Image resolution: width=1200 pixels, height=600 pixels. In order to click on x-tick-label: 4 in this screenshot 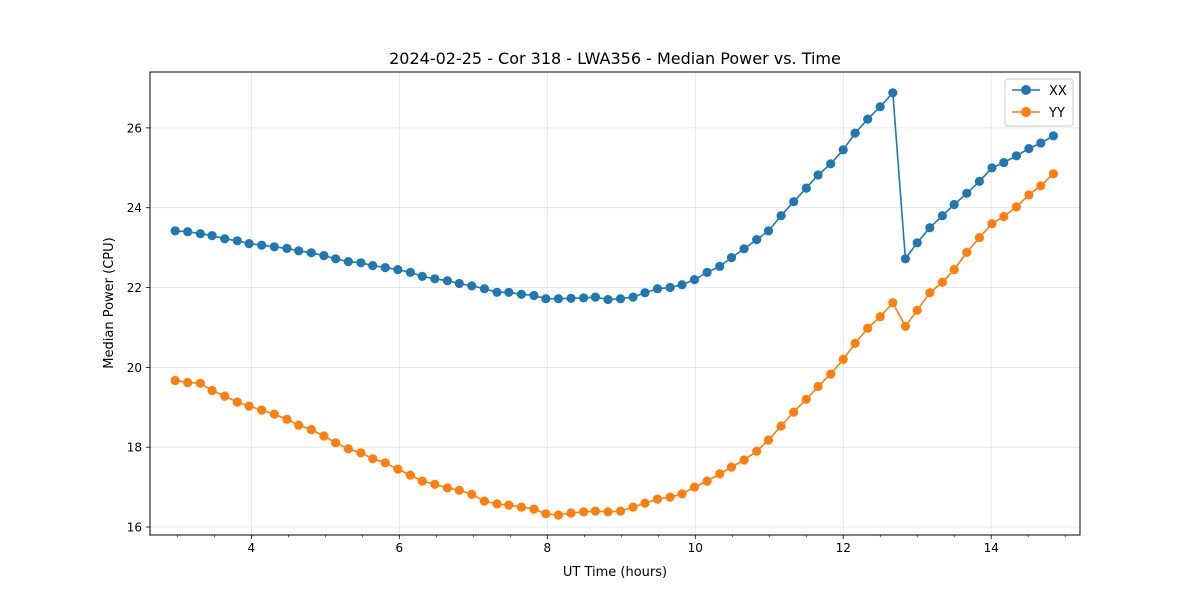, I will do `click(252, 548)`.